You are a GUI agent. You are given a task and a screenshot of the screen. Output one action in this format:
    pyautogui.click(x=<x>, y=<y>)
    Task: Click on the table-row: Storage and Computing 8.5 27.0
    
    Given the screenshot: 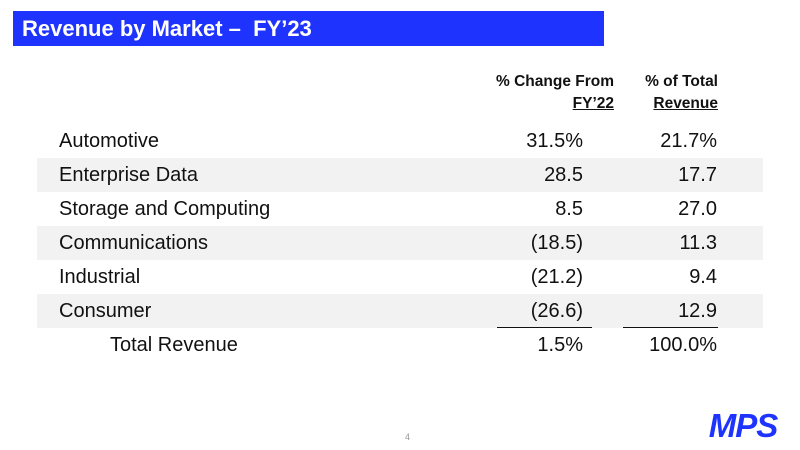 What is the action you would take?
    pyautogui.click(x=400, y=209)
    